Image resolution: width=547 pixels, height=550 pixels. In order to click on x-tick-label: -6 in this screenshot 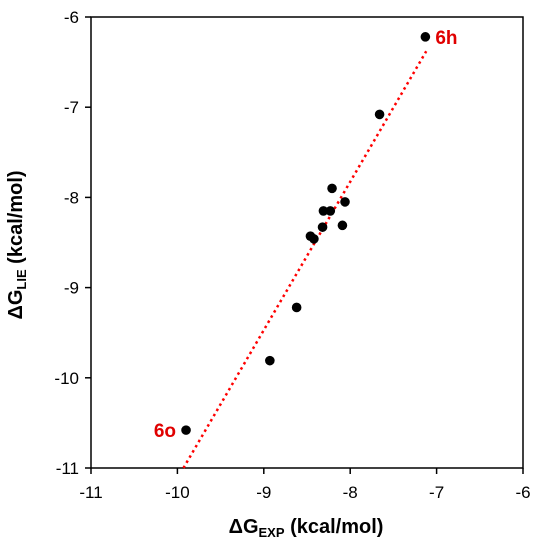, I will do `click(522, 492)`.